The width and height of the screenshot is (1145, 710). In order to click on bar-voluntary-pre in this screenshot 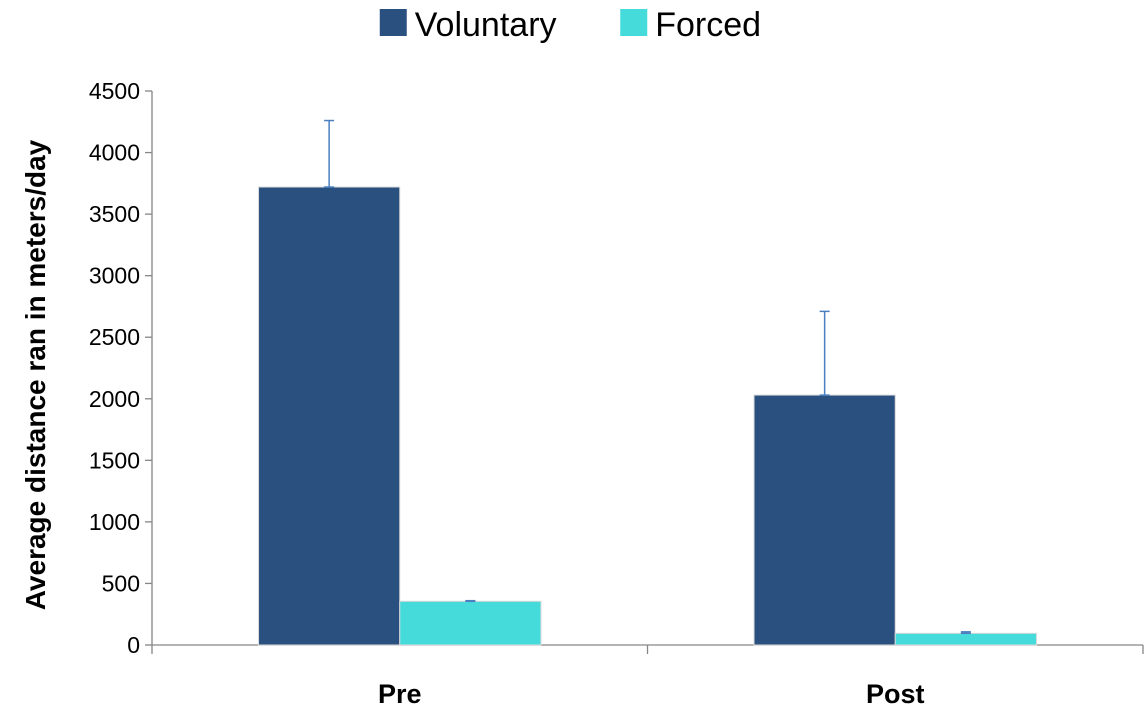, I will do `click(329, 416)`.